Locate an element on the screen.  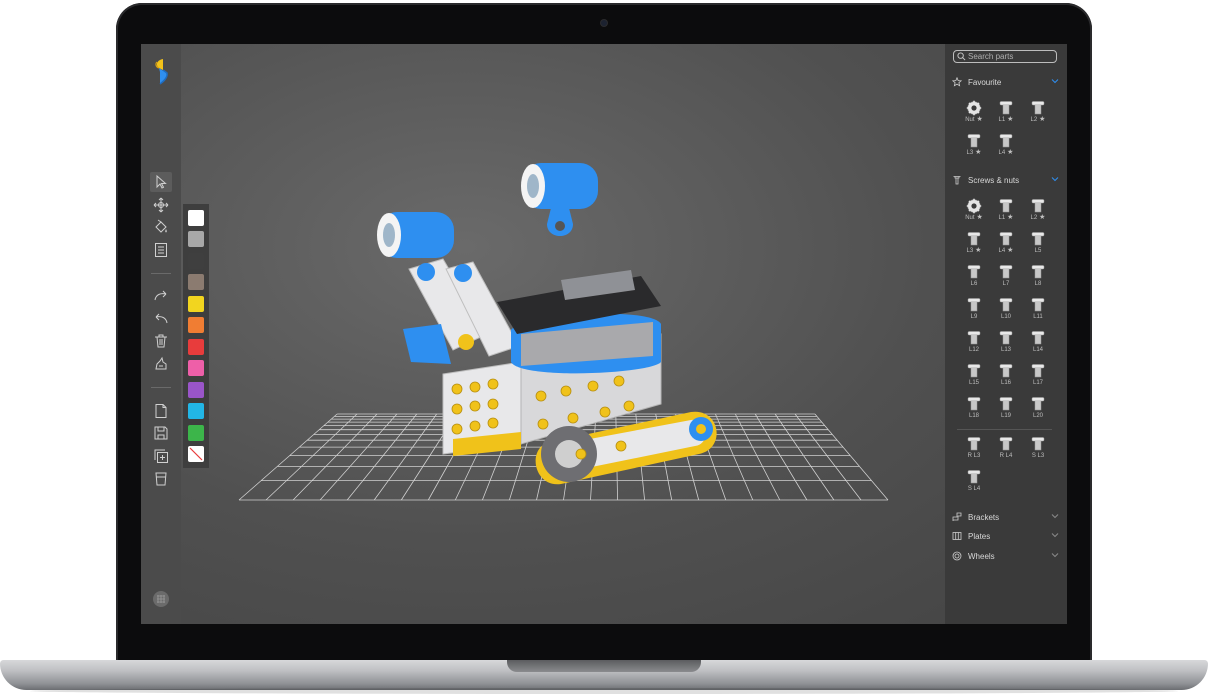
add-button is located at coordinates (161, 456).